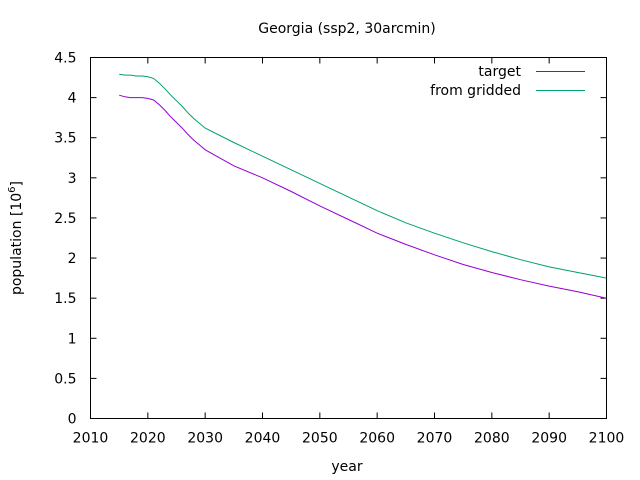 The image size is (640, 480). Describe the element at coordinates (263, 439) in the screenshot. I see `x-tick-label: 2040` at that location.